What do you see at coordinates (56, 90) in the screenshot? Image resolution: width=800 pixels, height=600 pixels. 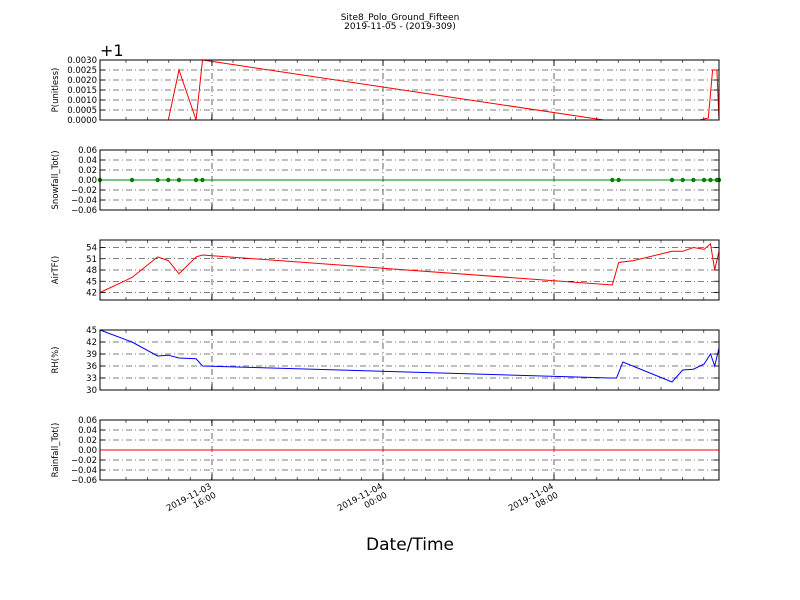 I see `y-axis-label: P(unitless)` at bounding box center [56, 90].